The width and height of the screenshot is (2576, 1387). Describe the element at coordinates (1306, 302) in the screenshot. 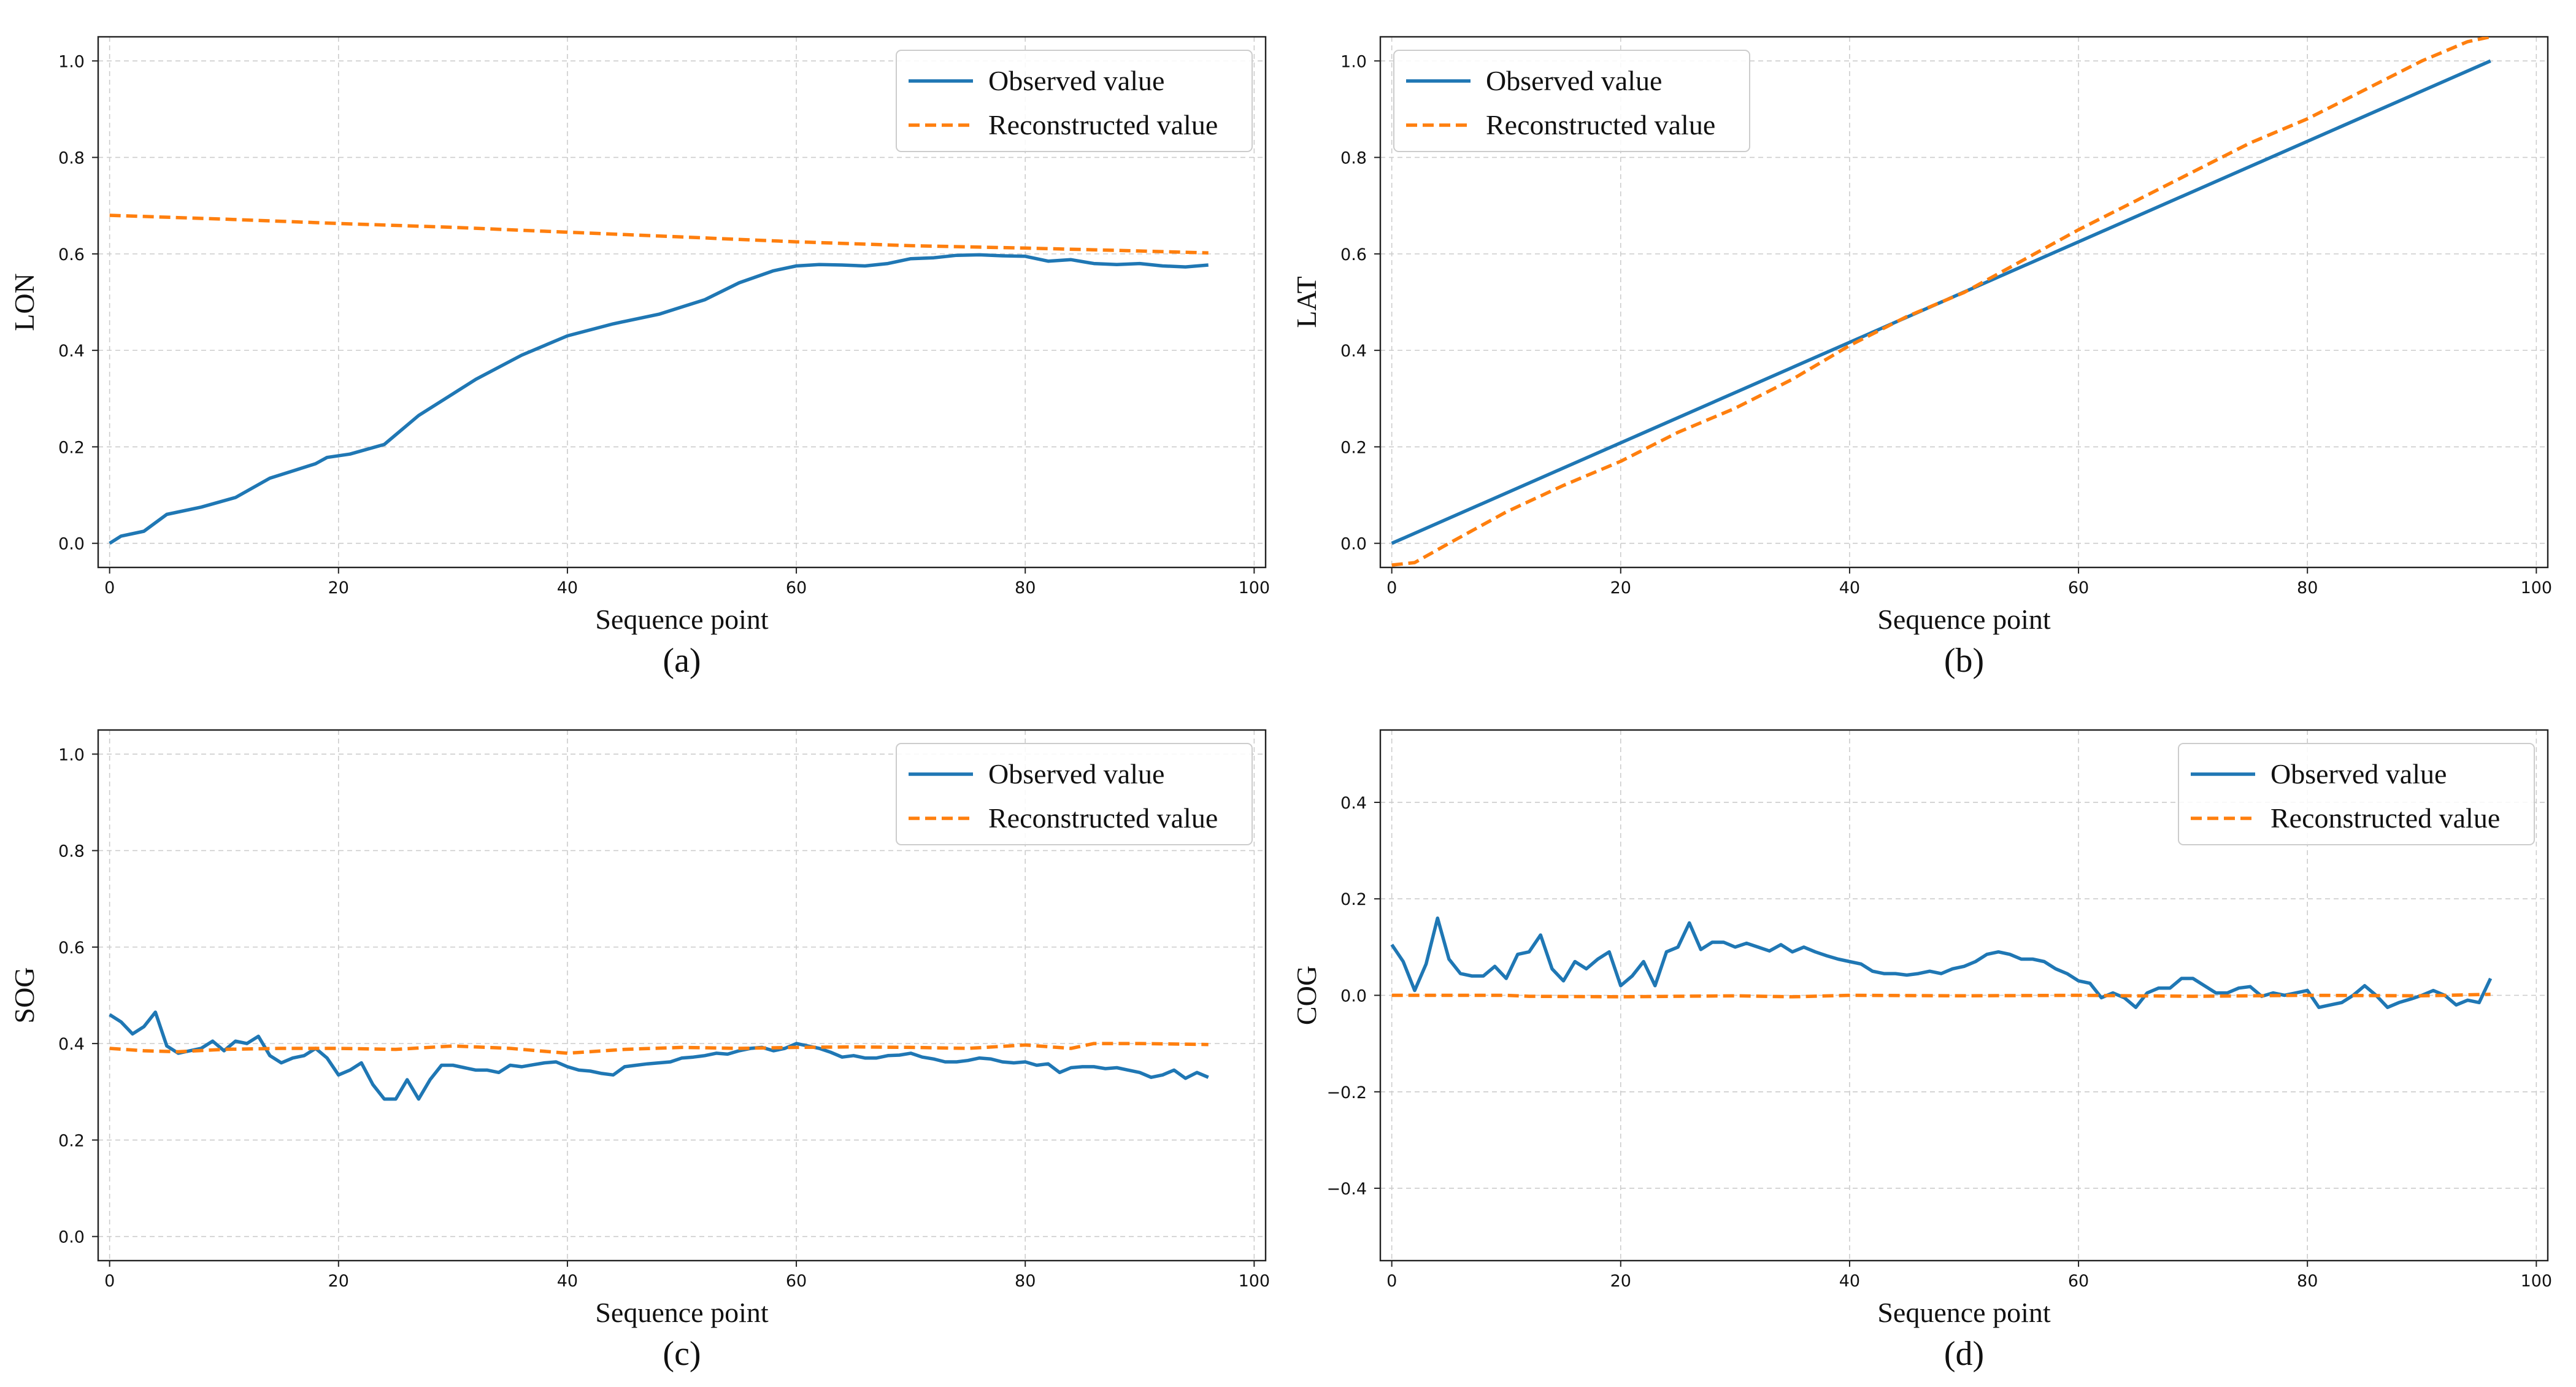

I see `y-axis-label: LAT` at that location.